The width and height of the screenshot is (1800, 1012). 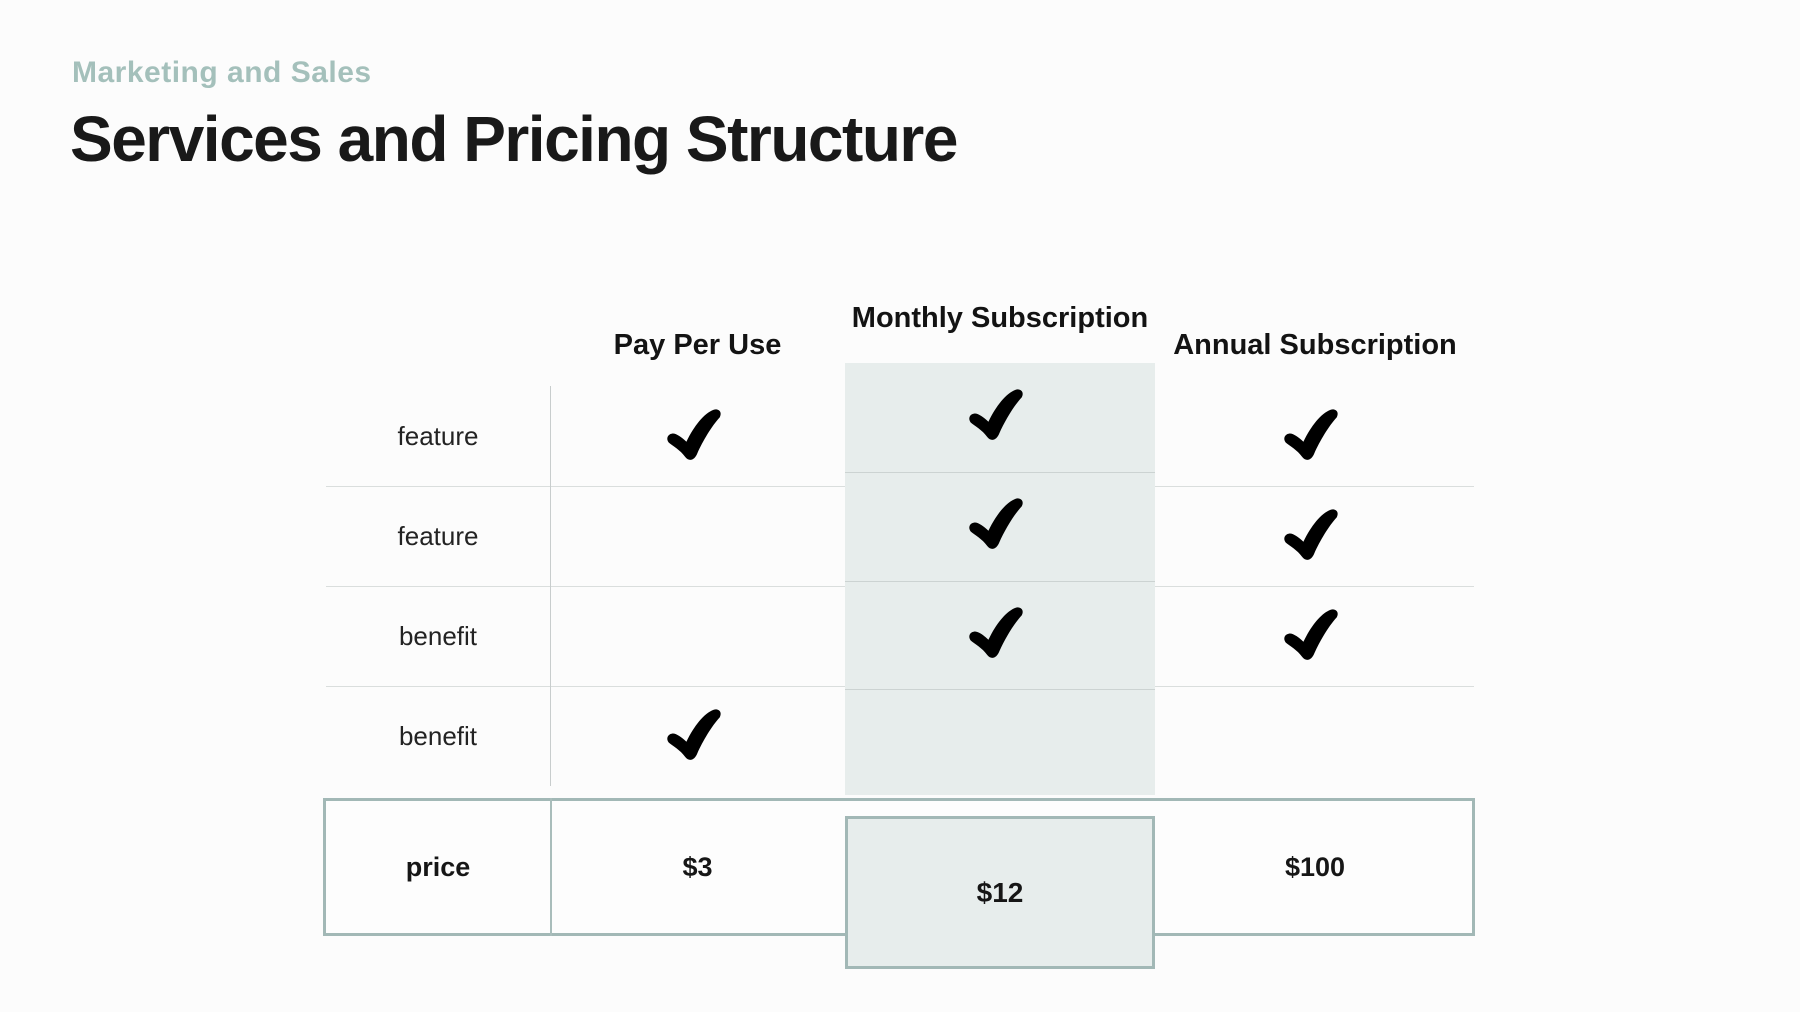 I want to click on eyebrow-label: Marketing and Sales, so click(x=222, y=72).